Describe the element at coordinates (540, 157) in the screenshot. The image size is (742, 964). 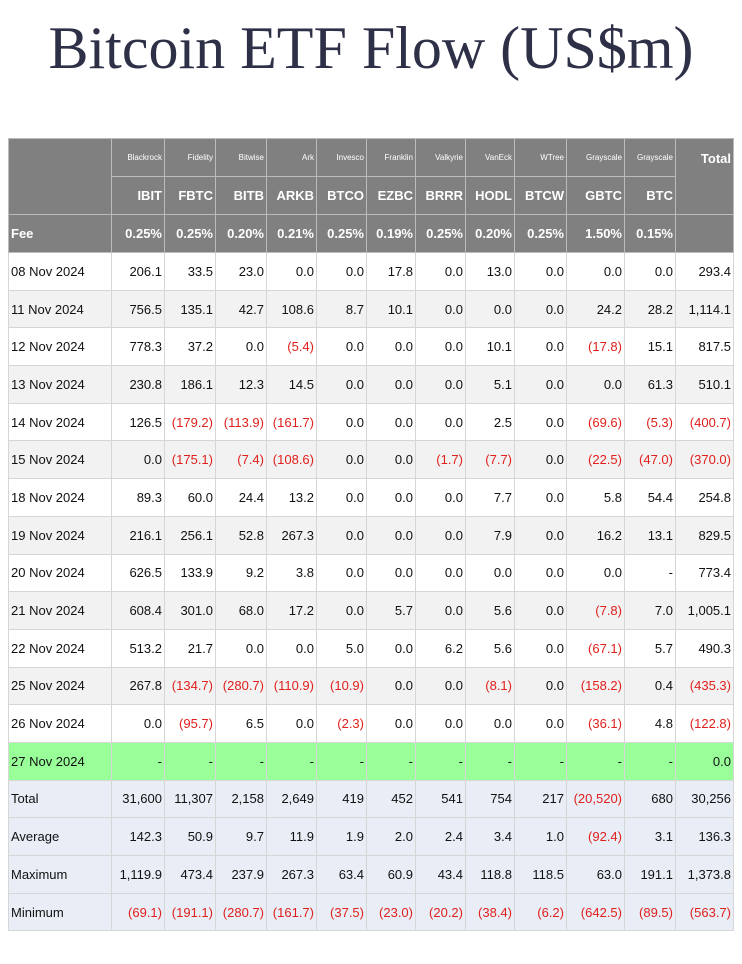
I see `issuer-name: WTree` at that location.